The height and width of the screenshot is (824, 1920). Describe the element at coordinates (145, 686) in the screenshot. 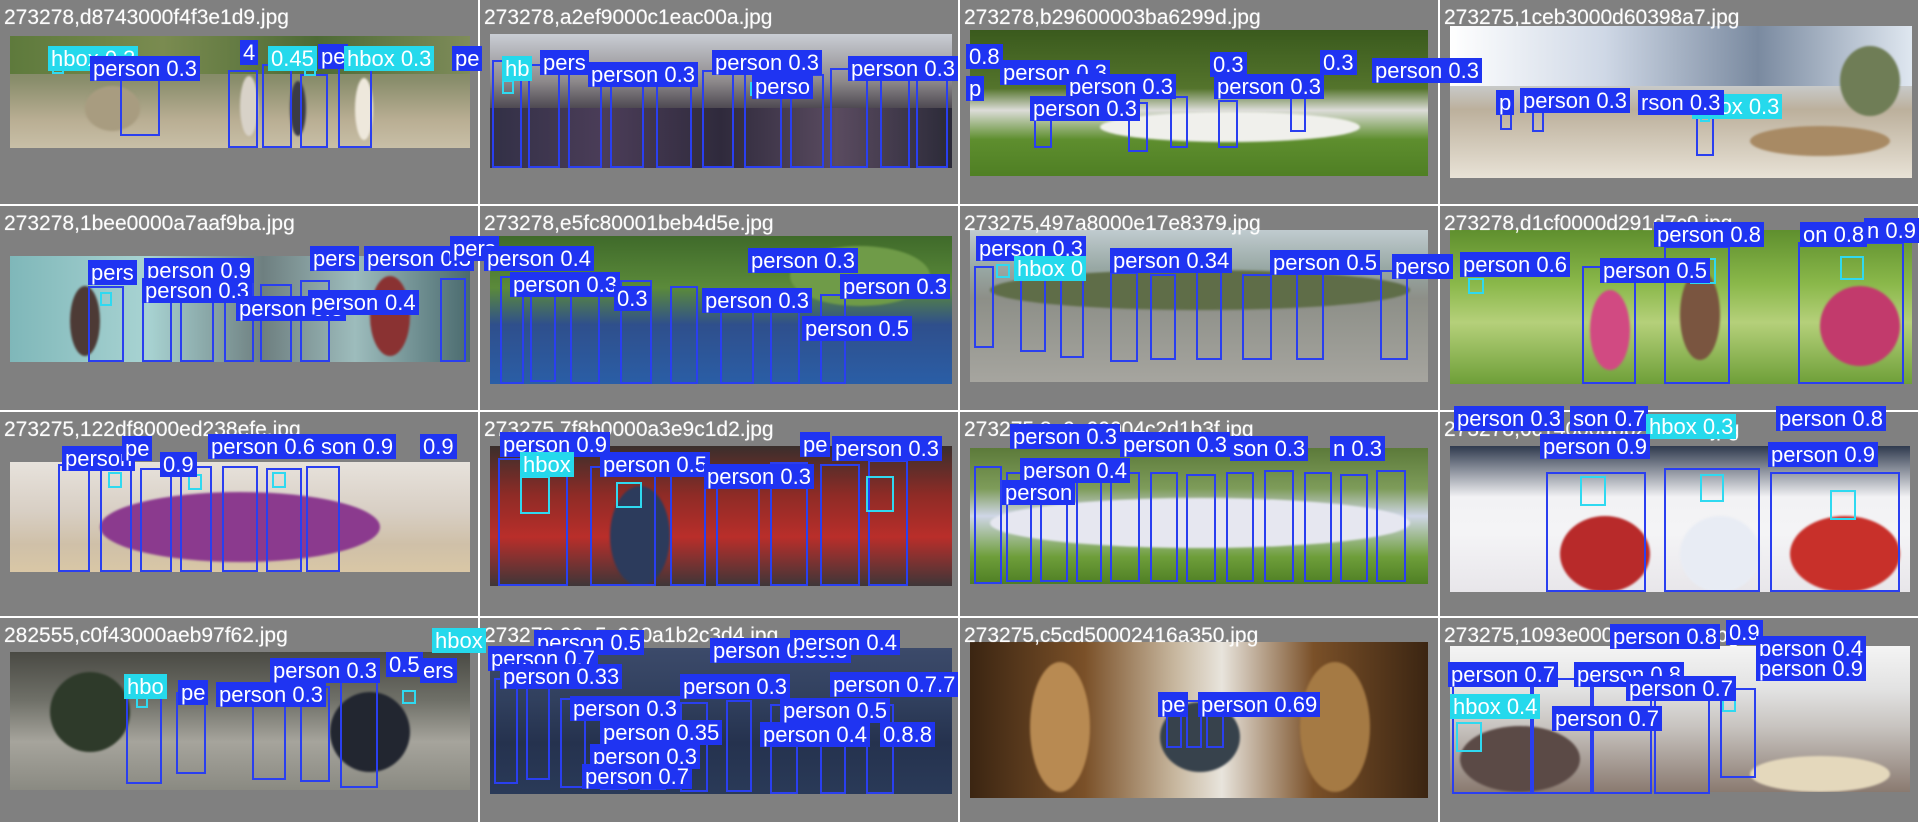

I see `detection-label: hbo` at that location.